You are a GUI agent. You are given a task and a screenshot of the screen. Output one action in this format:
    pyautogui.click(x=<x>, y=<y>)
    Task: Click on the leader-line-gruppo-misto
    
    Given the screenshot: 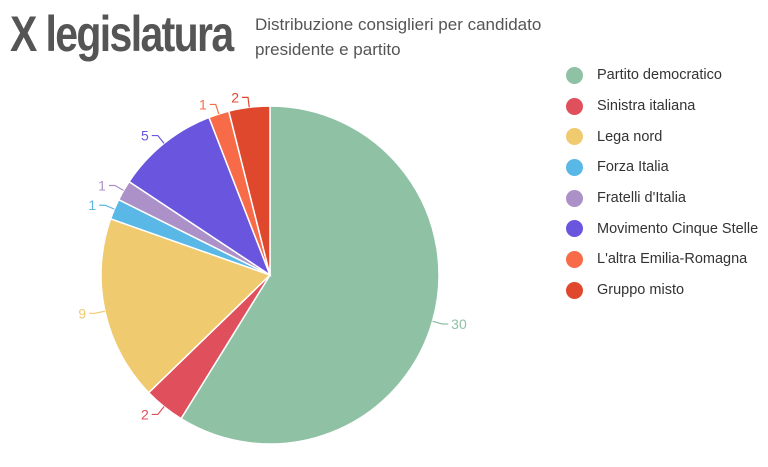 What is the action you would take?
    pyautogui.click(x=246, y=102)
    